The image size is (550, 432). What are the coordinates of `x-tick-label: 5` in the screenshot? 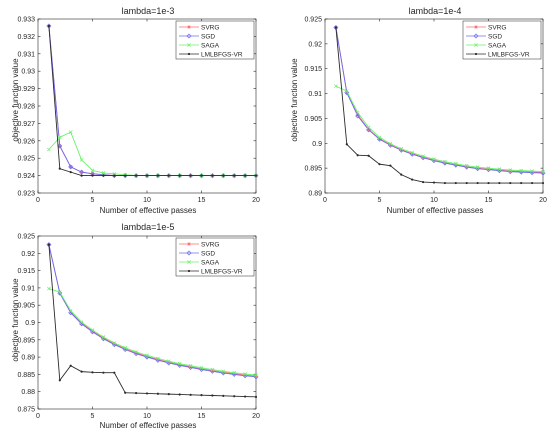 It's located at (380, 200).